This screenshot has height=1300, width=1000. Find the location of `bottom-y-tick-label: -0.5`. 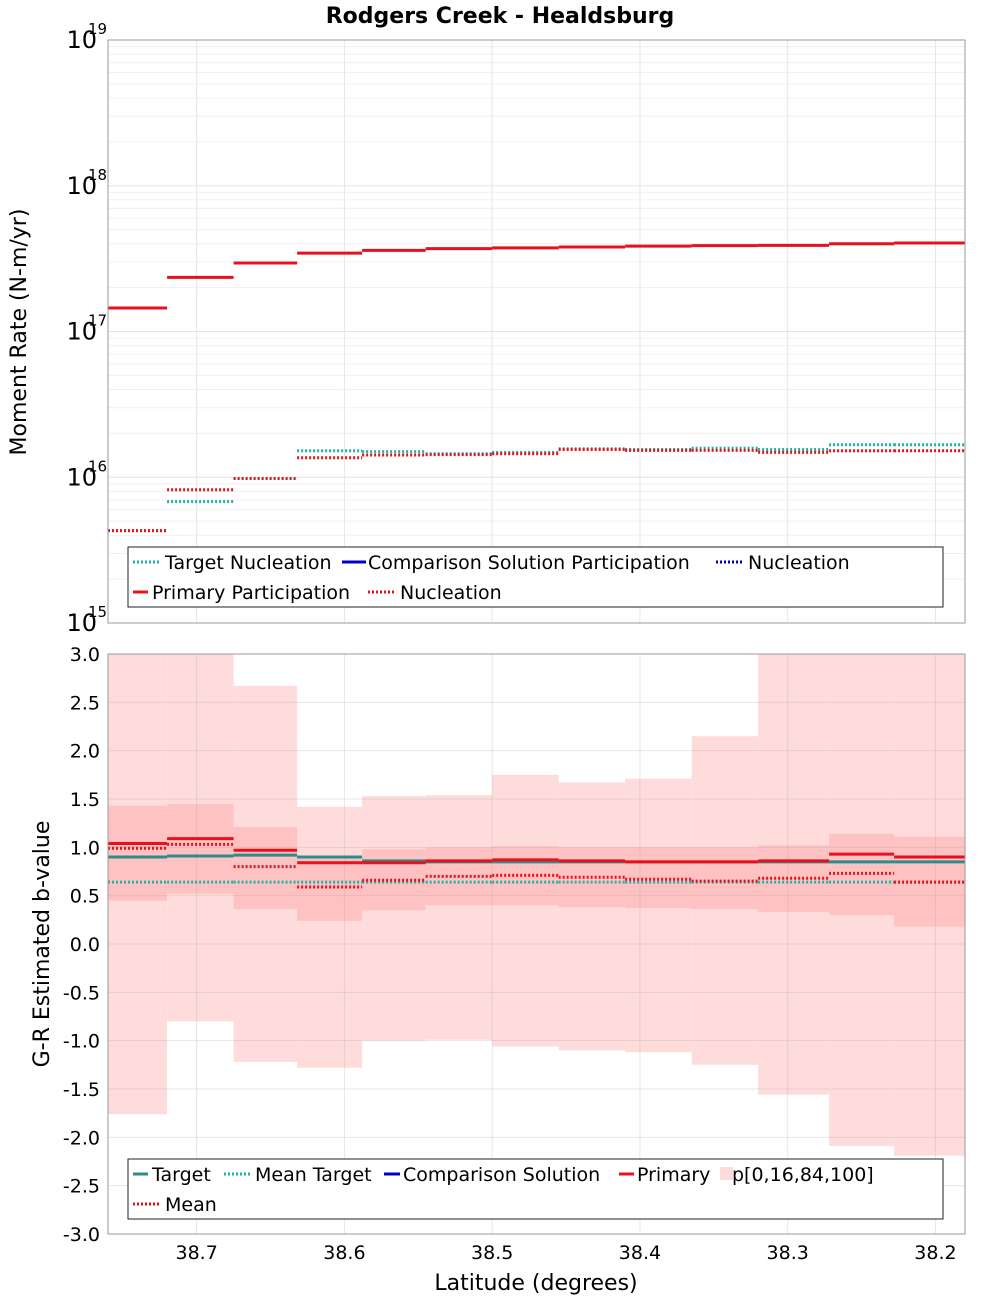

bottom-y-tick-label: -0.5 is located at coordinates (81, 993).